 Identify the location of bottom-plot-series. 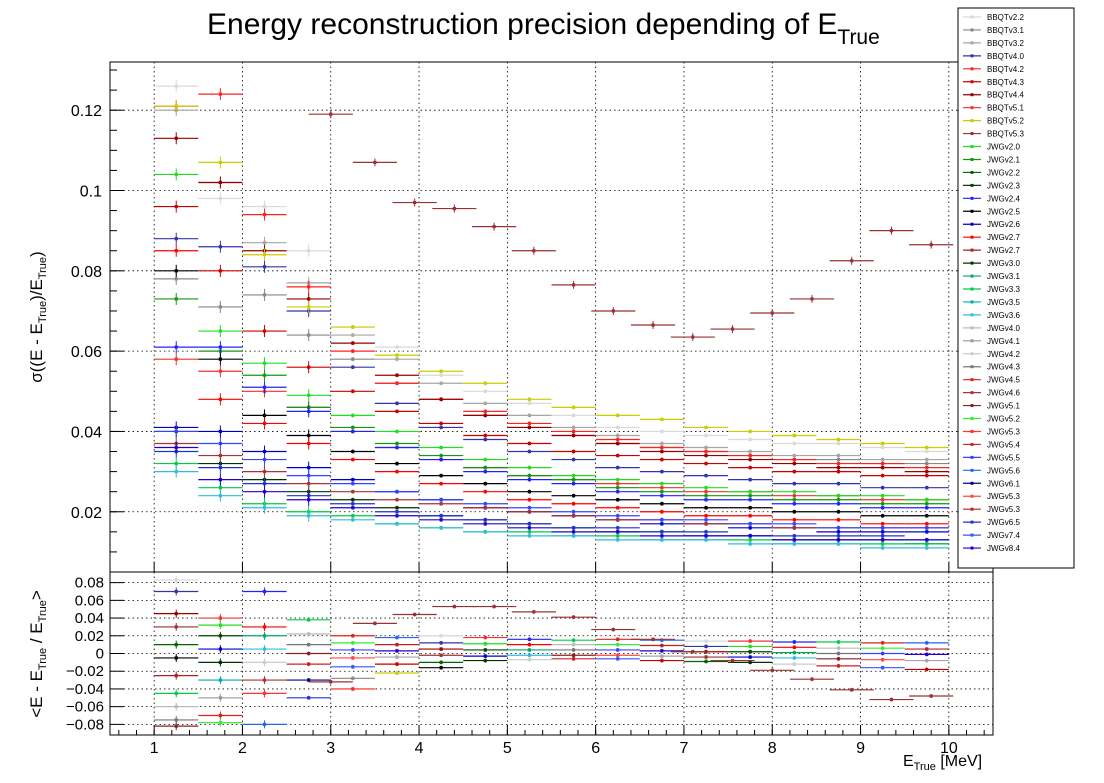
(554, 653).